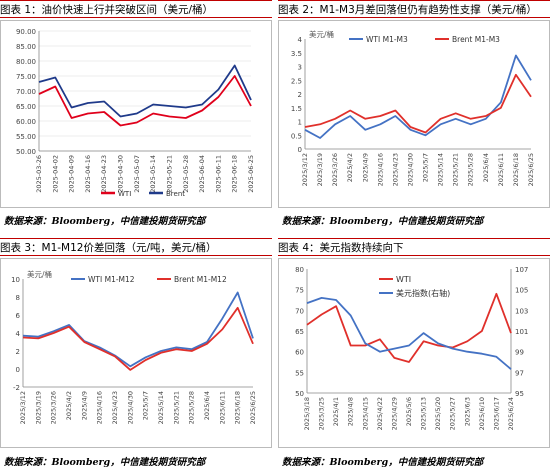  What do you see at coordinates (130, 407) in the screenshot?
I see `x-tick-label: 2025/4/30` at bounding box center [130, 407].